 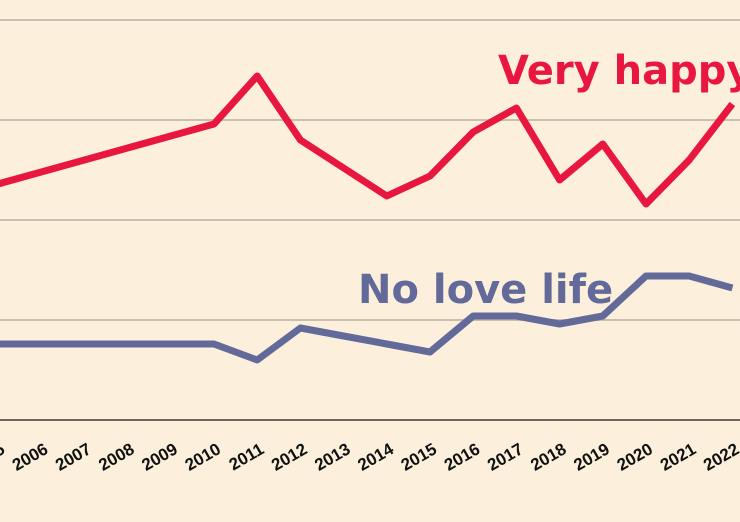 I want to click on x-tick-label: 2005, so click(x=4, y=456).